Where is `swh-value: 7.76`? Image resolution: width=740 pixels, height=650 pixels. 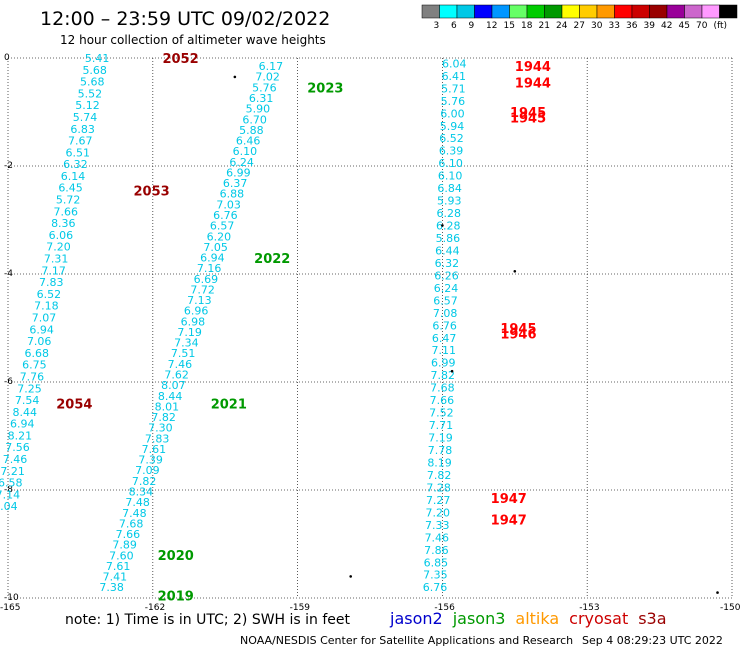
swh-value: 7.76 is located at coordinates (32, 376).